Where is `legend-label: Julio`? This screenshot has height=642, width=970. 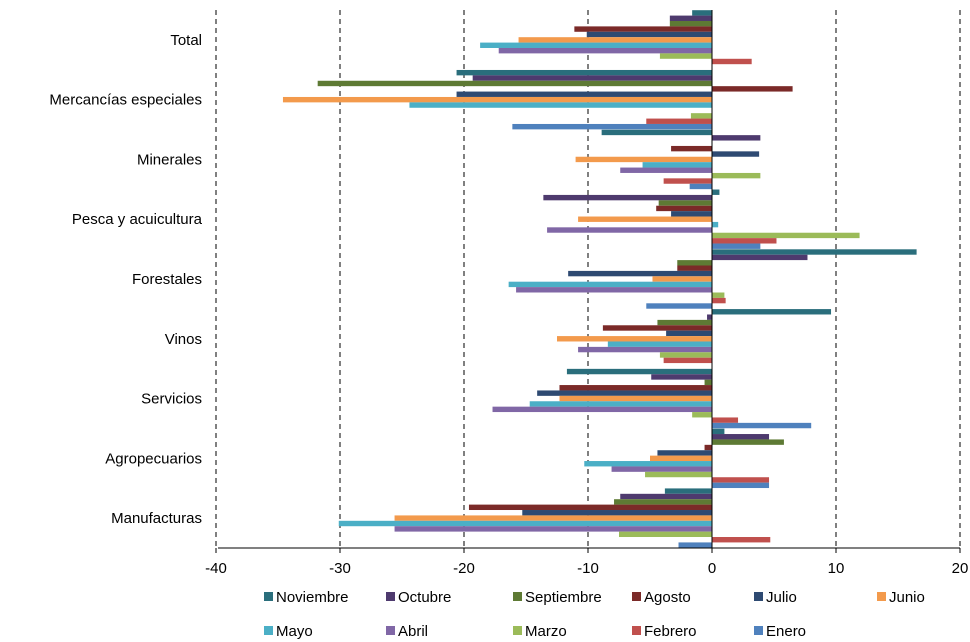 legend-label: Julio is located at coordinates (781, 597).